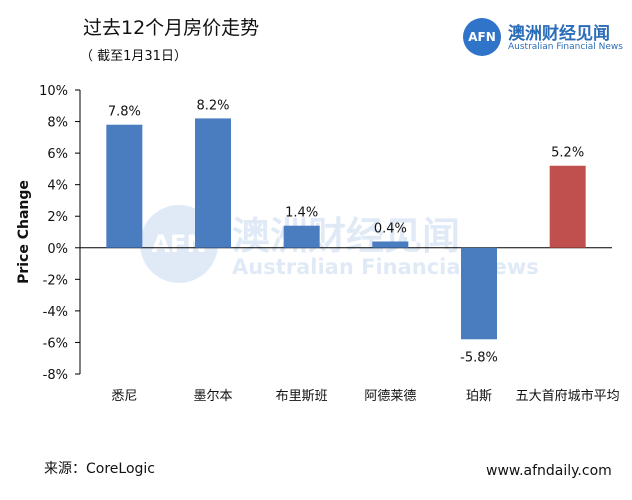 The width and height of the screenshot is (632, 500). Describe the element at coordinates (479, 396) in the screenshot. I see `category-label: 珀斯` at that location.